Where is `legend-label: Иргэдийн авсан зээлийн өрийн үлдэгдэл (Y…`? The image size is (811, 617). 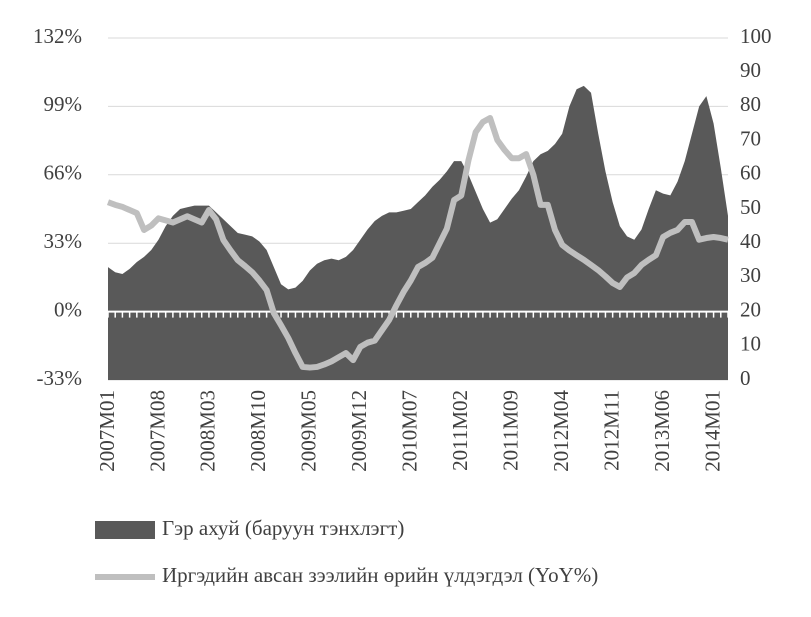
legend-label: Иргэдийн авсан зээлийн өрийн үлдэгдэл (Y… is located at coordinates (380, 575).